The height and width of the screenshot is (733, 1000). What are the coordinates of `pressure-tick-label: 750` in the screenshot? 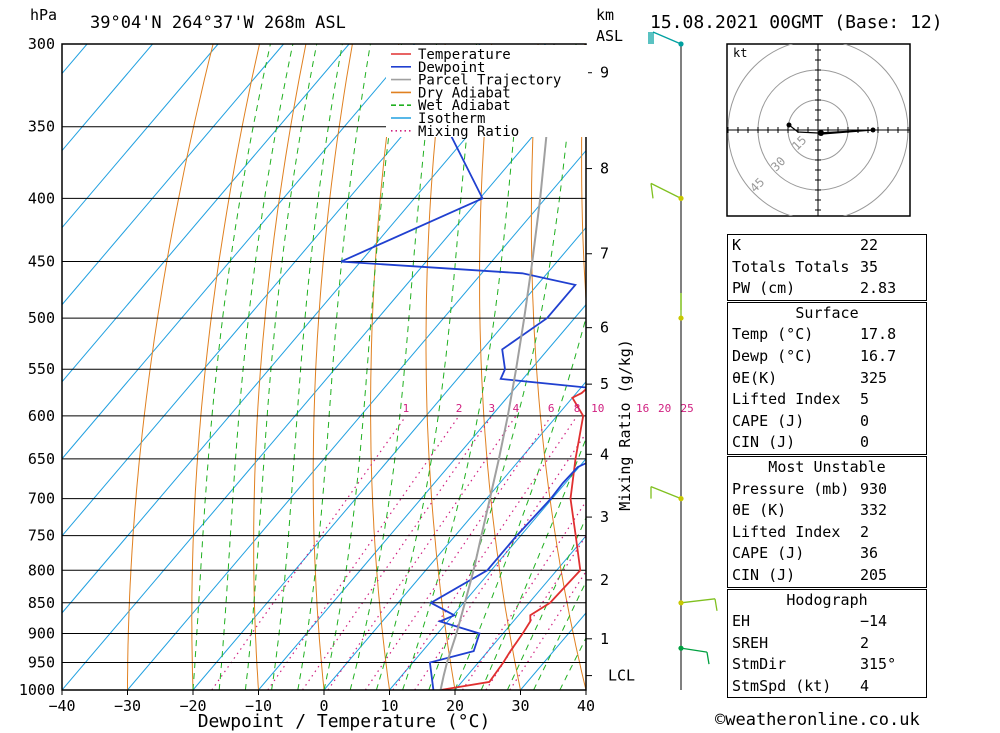 It's located at (41, 536).